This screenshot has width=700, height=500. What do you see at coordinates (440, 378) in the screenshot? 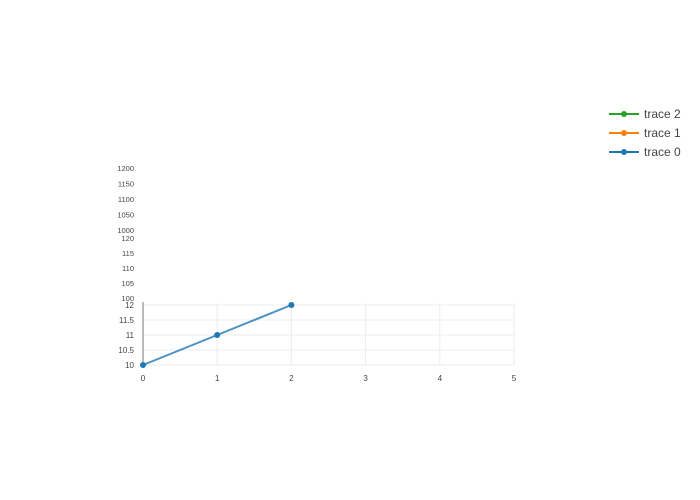
I see `x-tick-label: 4` at bounding box center [440, 378].